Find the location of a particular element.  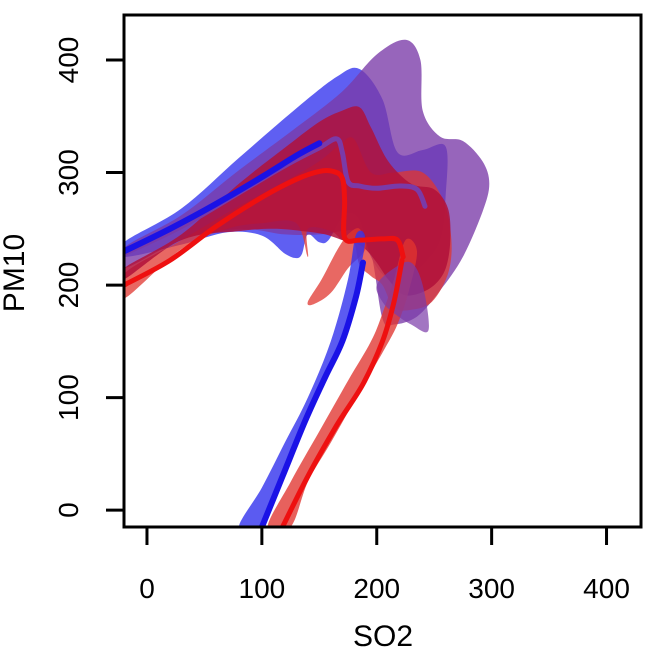

y-tick-label: 200 is located at coordinates (68, 285).